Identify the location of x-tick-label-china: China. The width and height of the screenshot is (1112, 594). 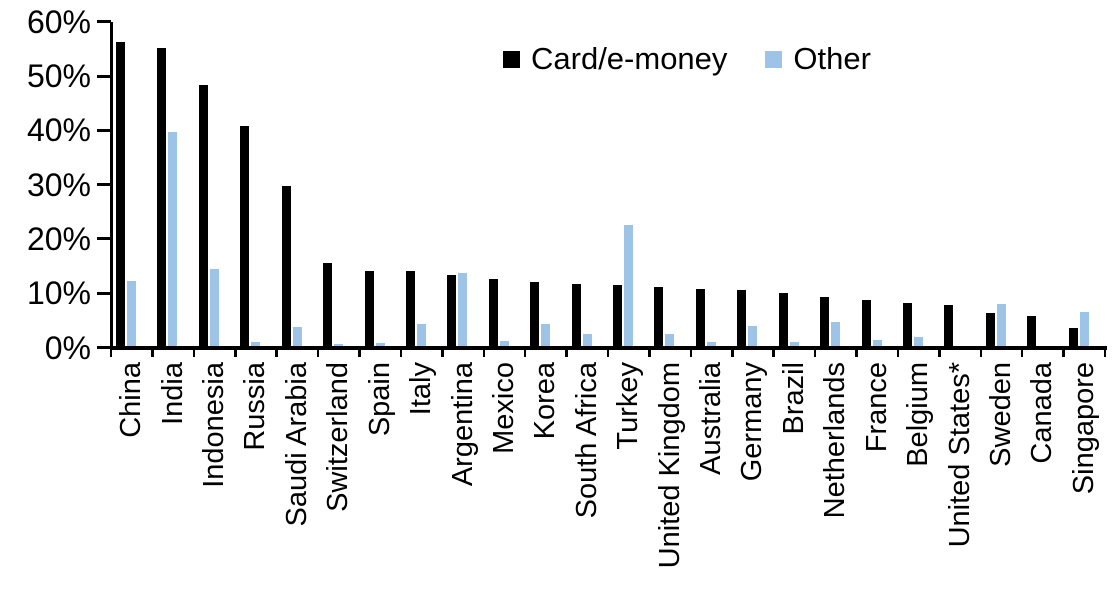
(131, 477).